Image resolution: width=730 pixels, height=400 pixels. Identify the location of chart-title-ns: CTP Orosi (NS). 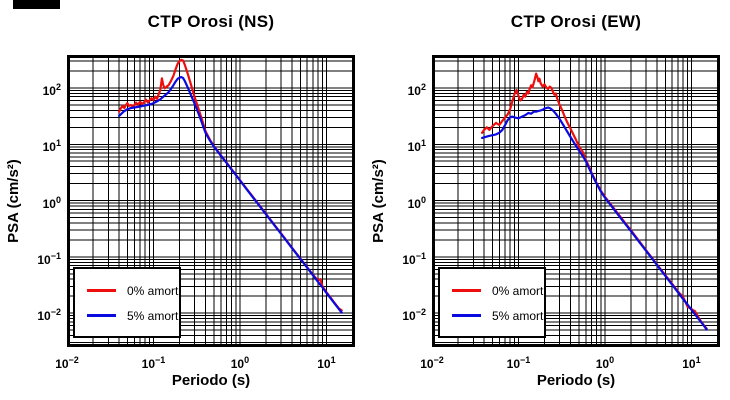
(211, 21).